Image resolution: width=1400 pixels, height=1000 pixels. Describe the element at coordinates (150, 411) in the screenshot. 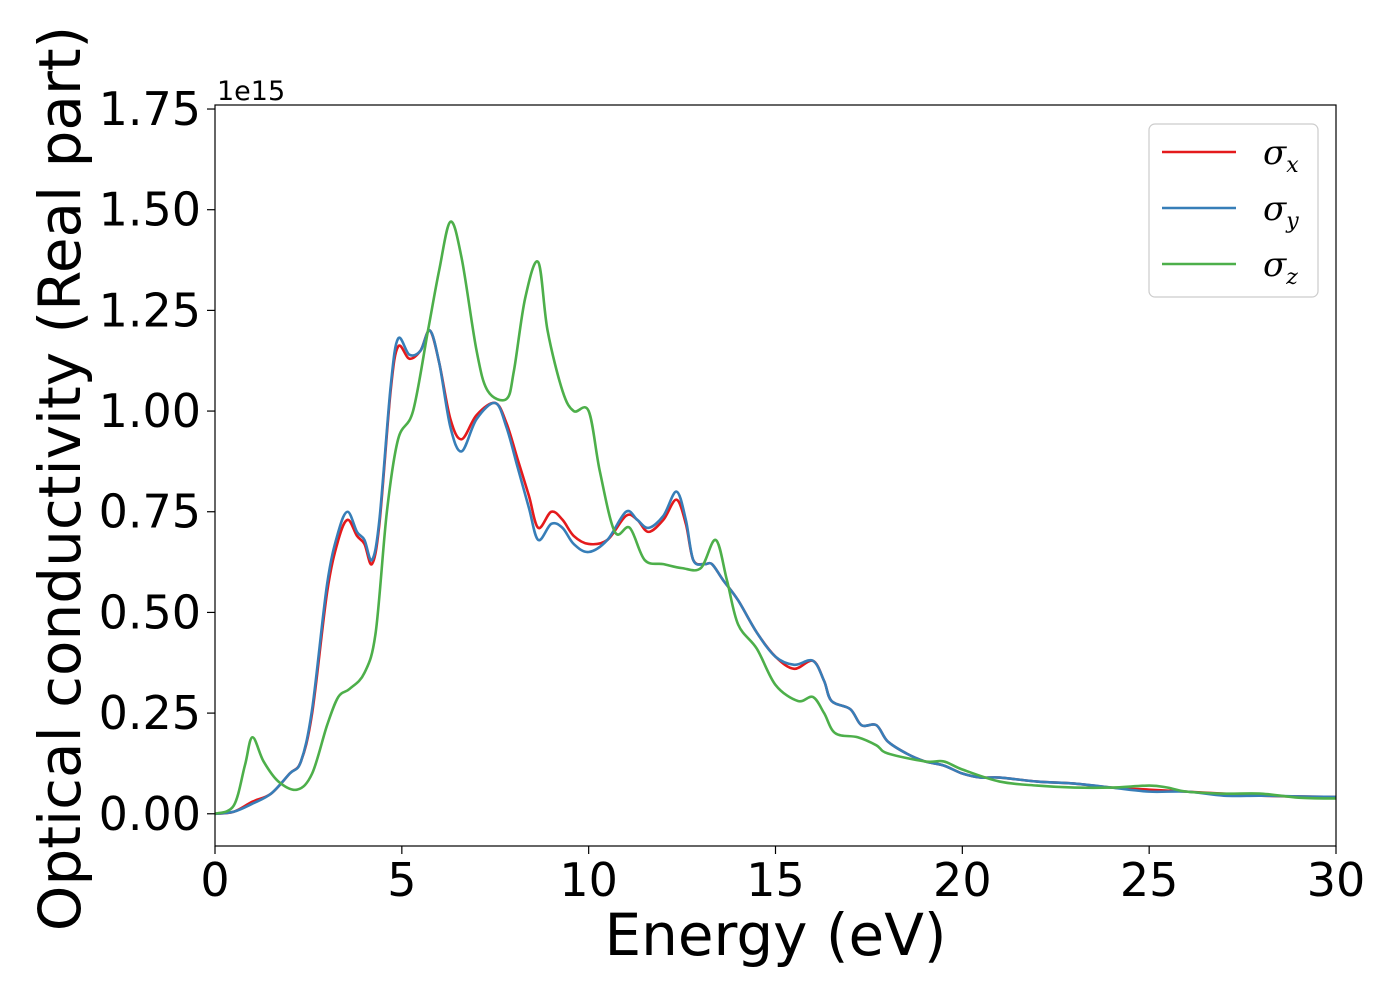

I see `y-tick-label: 1.00` at that location.